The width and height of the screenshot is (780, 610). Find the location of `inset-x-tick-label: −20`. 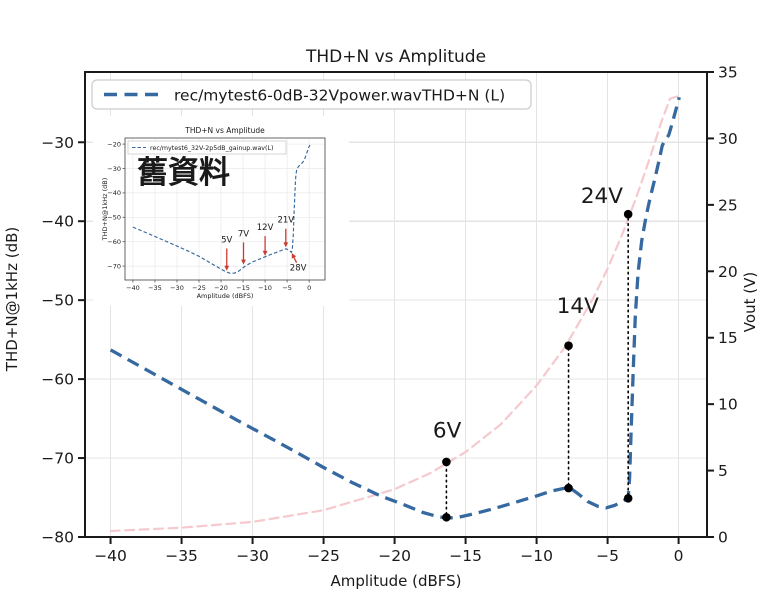

inset-x-tick-label: −20 is located at coordinates (221, 288).